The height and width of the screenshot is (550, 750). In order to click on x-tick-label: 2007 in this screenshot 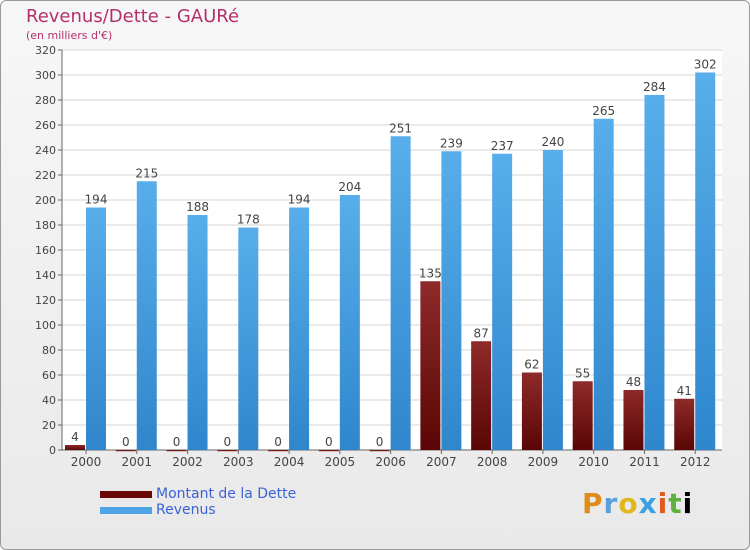, I will do `click(441, 462)`.